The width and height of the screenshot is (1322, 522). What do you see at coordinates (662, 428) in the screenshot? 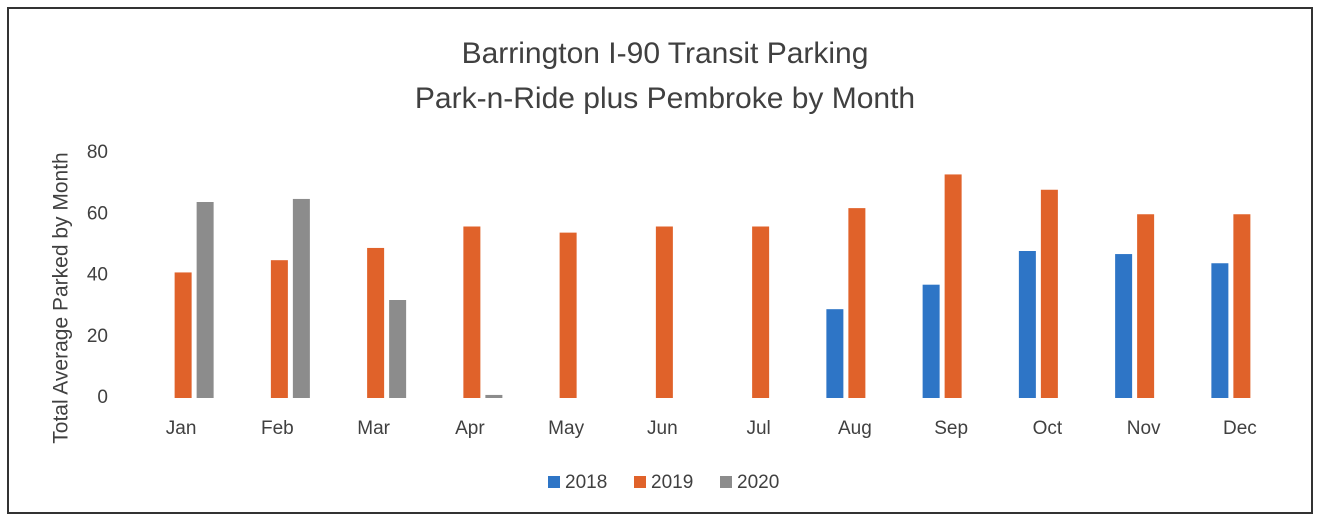
I see `x-tick-label: Jun` at bounding box center [662, 428].